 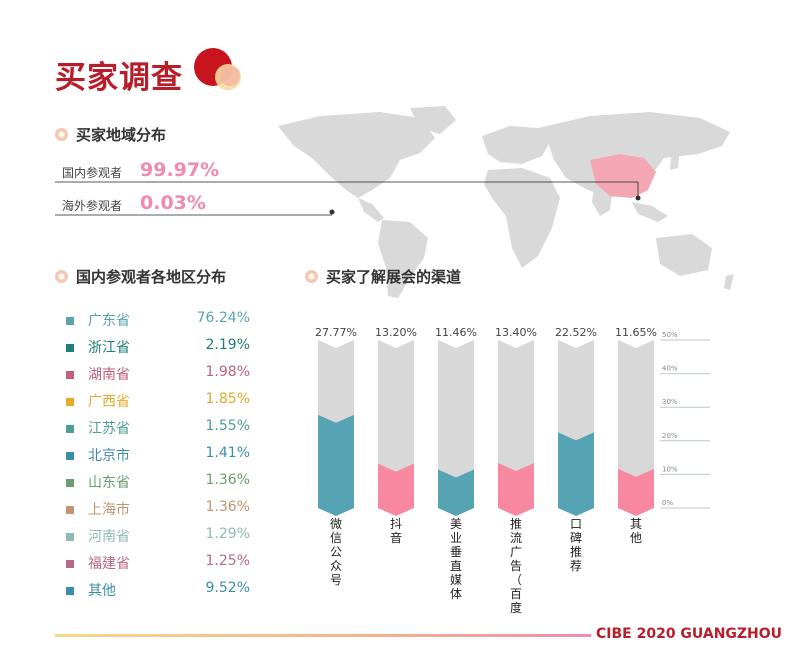 What do you see at coordinates (109, 510) in the screenshot?
I see `region-name: 上海市` at bounding box center [109, 510].